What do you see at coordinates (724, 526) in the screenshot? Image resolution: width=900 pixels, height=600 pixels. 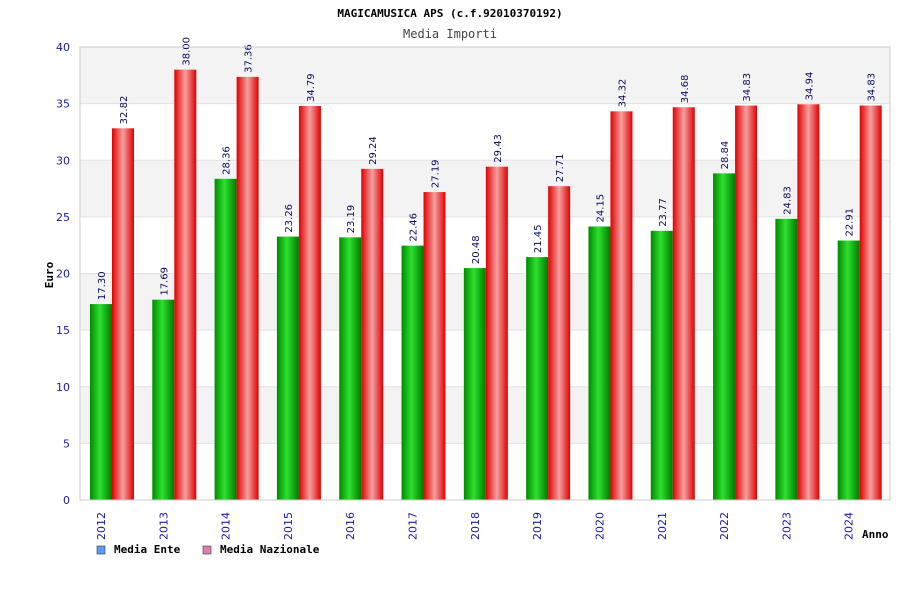 I see `x-tick-label: 2022` at bounding box center [724, 526].